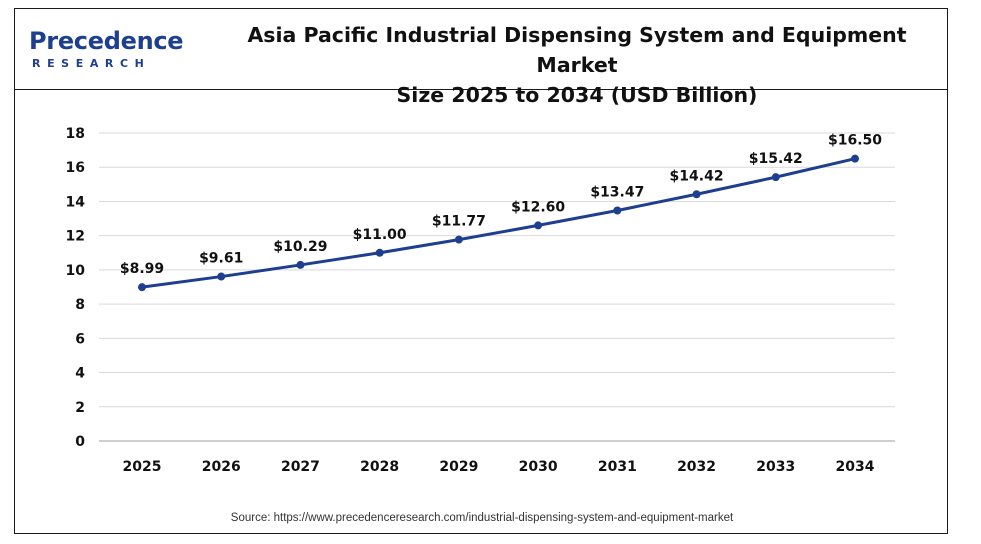  Describe the element at coordinates (300, 247) in the screenshot. I see `data-label-2027: $10.29` at that location.